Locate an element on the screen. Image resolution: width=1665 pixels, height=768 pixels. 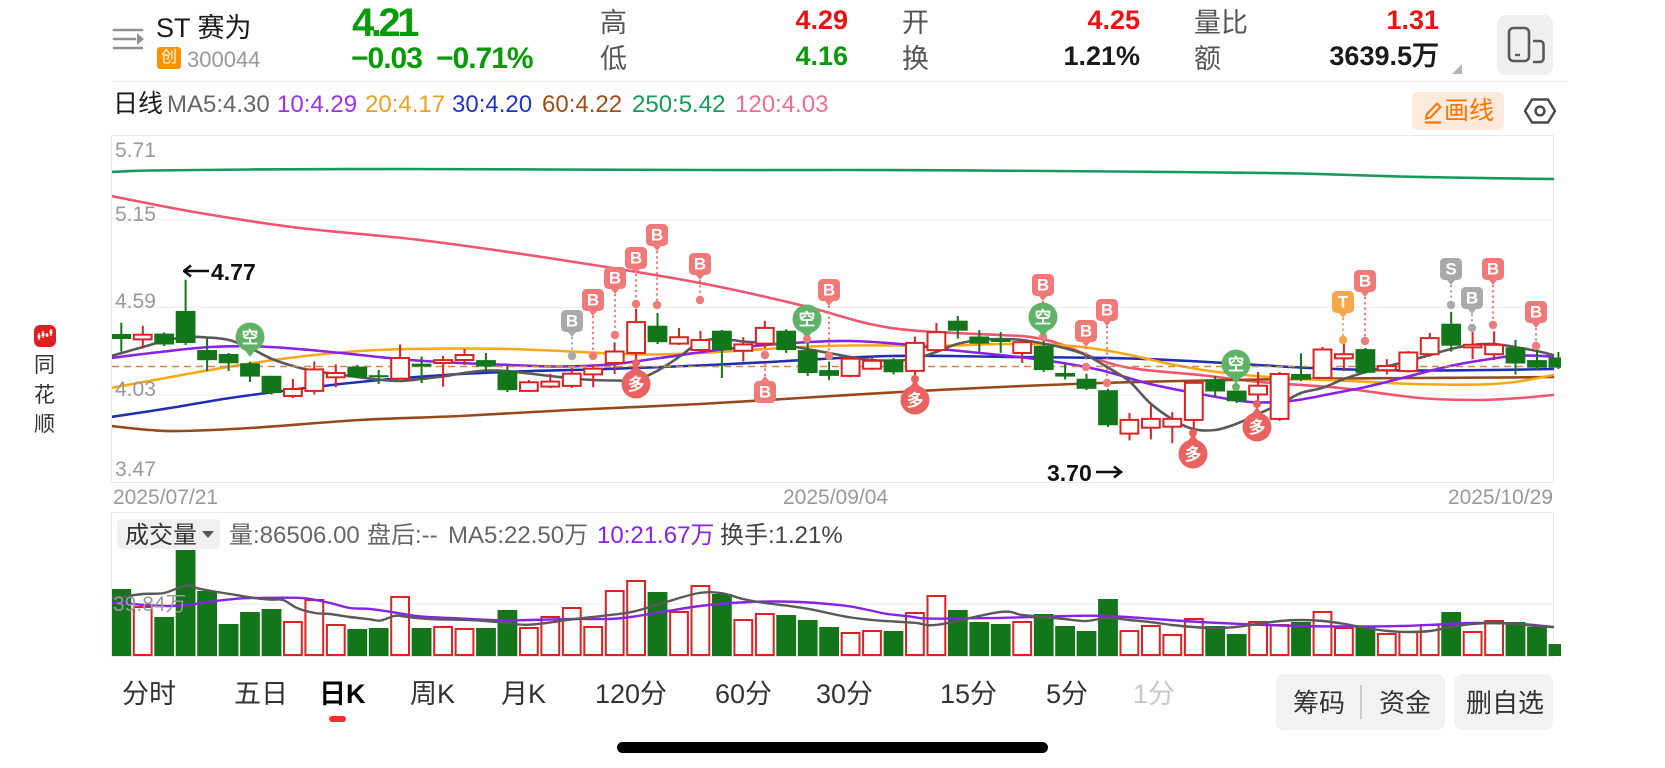
svg-text: T is located at coordinates (1343, 302).